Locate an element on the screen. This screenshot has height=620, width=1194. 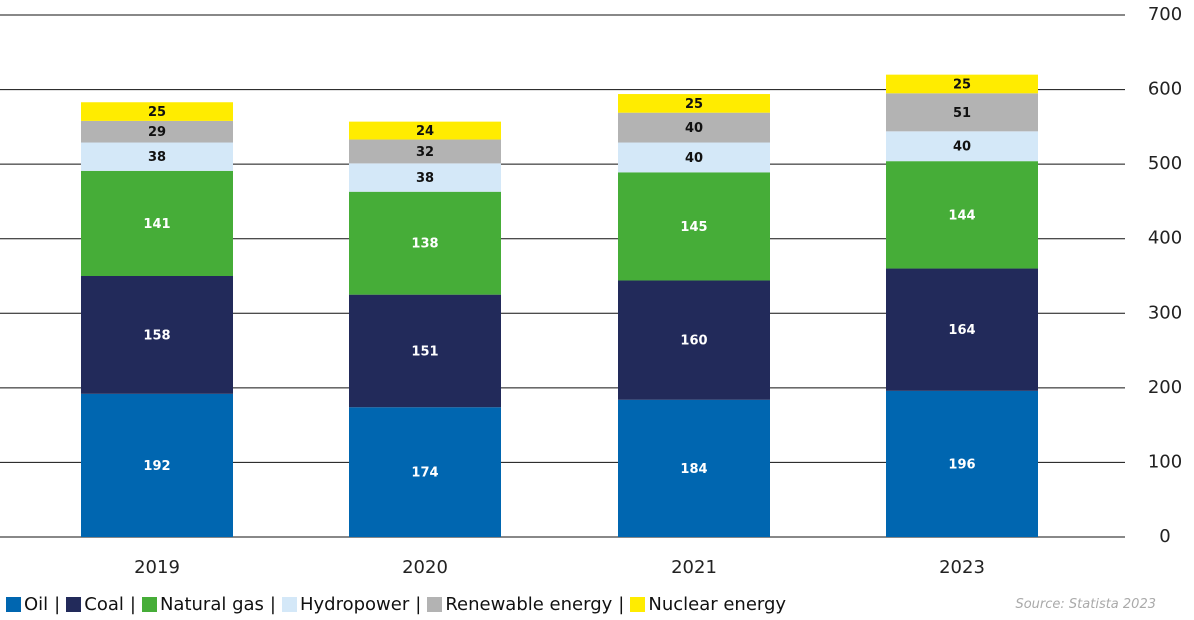
data-label: 196 is located at coordinates (961, 464).